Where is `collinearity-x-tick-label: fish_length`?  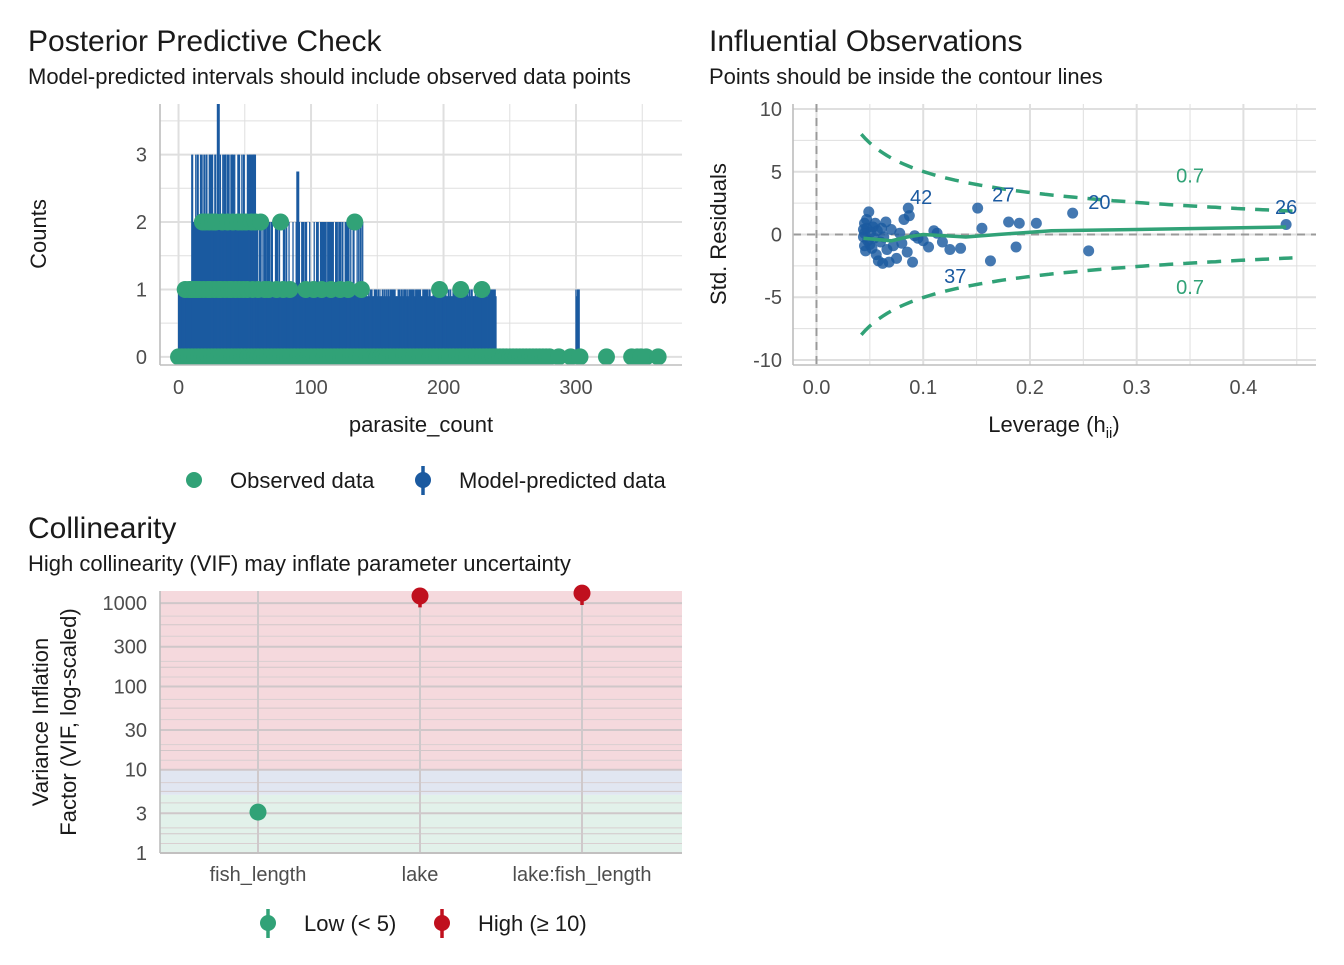 collinearity-x-tick-label: fish_length is located at coordinates (258, 875).